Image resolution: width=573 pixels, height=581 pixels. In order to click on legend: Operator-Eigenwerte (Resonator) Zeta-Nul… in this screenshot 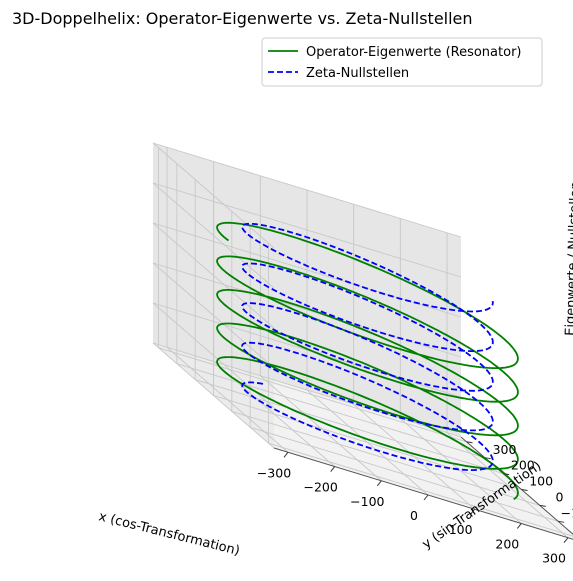, I will do `click(402, 62)`.